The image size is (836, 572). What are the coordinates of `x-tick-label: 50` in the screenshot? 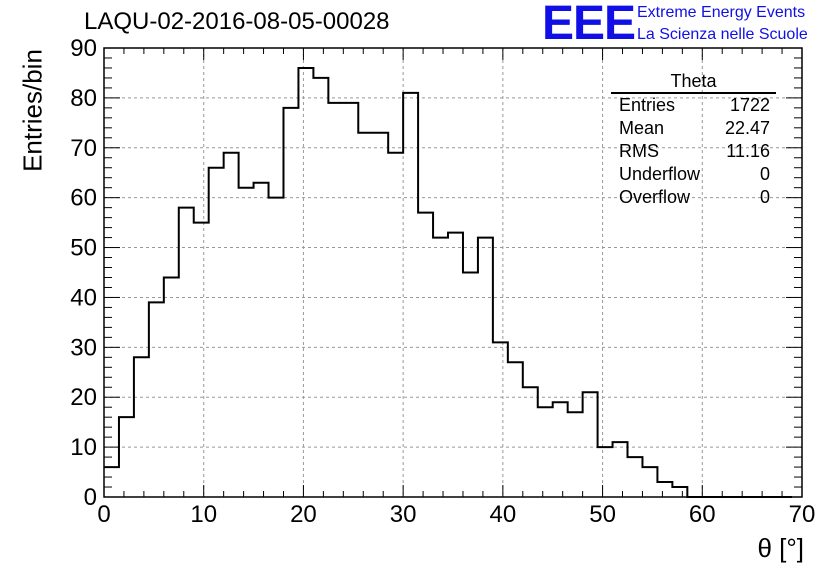 It's located at (602, 514).